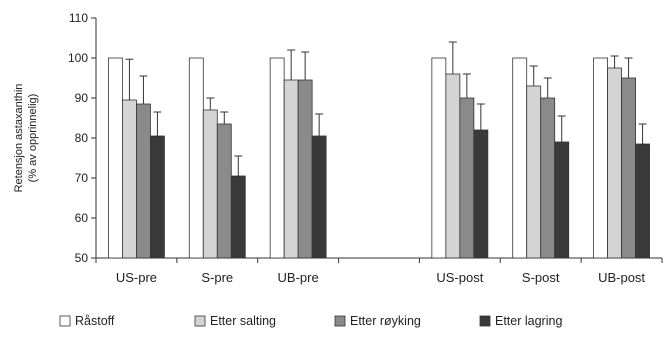 The image size is (664, 340). I want to click on x-category-label: US-post, so click(459, 277).